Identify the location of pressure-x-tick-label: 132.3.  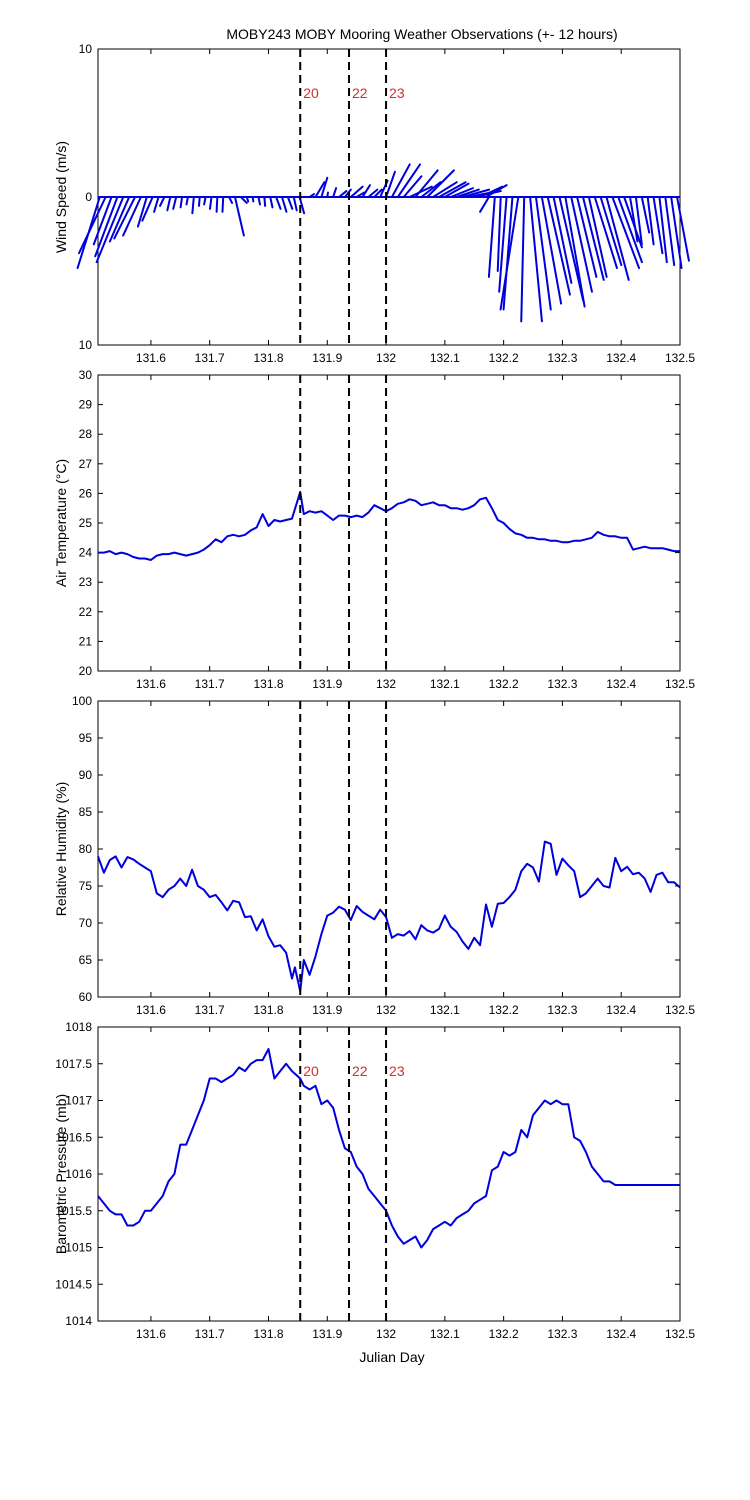
(562, 1334).